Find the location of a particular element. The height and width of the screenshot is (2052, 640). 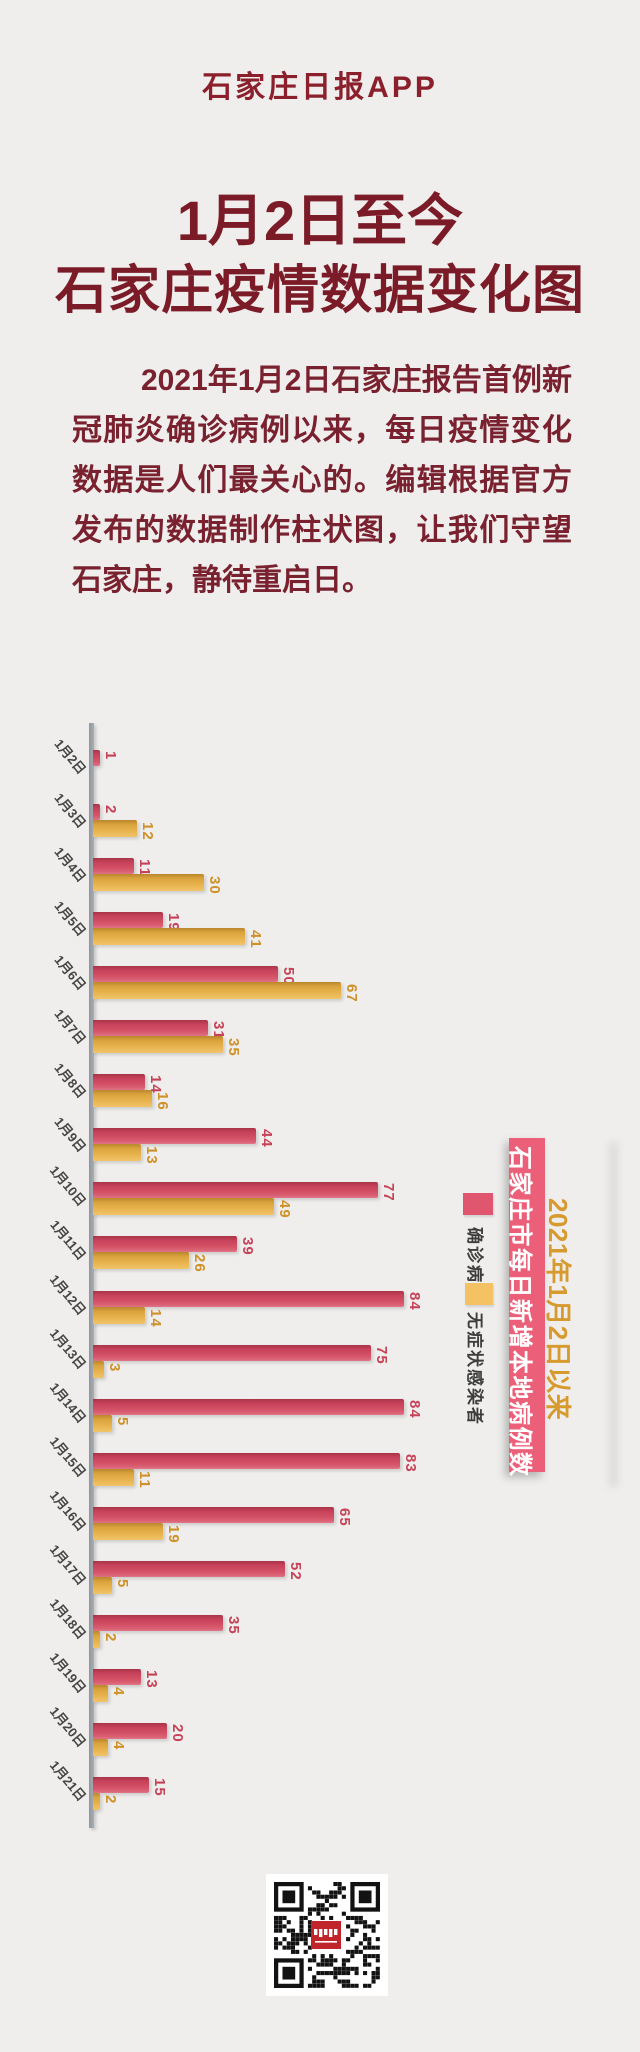

asymptomatic-value-label: 30 is located at coordinates (214, 885).